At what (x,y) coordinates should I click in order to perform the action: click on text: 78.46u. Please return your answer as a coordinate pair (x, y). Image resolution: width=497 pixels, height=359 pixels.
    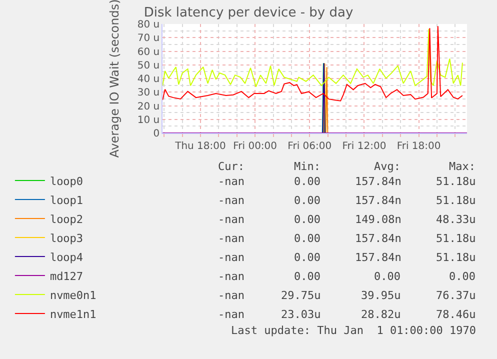
    Looking at the image, I should click on (456, 314).